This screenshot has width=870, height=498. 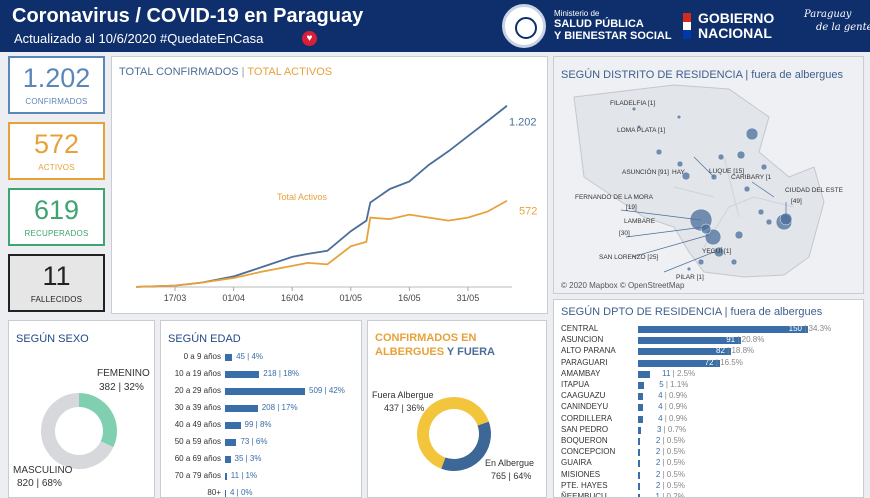 I want to click on district-label: CIUDAD DEL ESTE, so click(x=814, y=190).